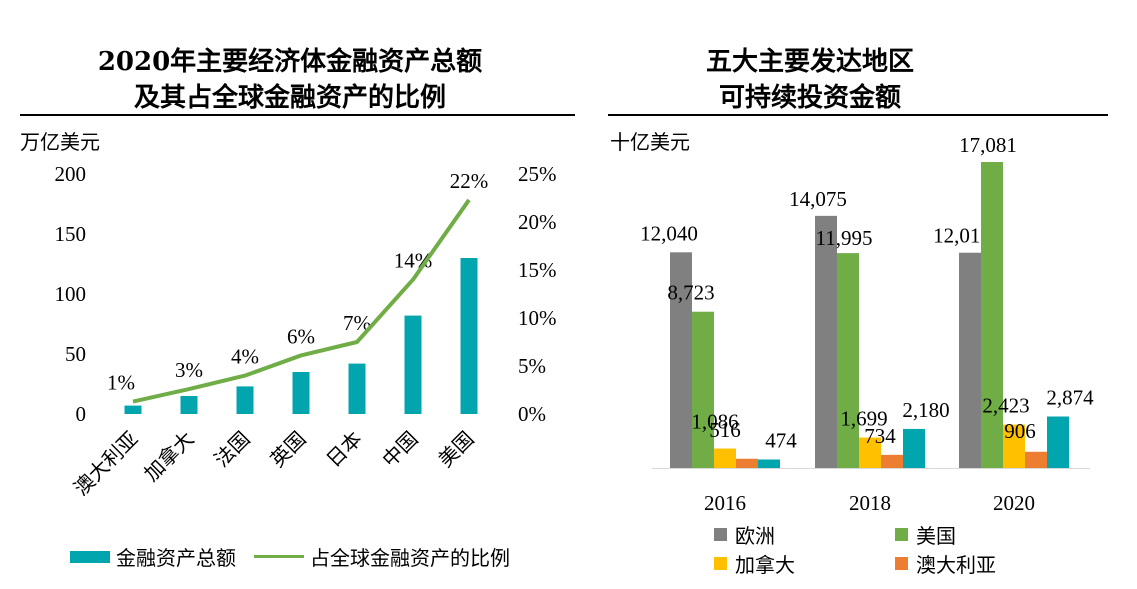 This screenshot has width=1137, height=589. Describe the element at coordinates (469, 181) in the screenshot. I see `share-data-label: 22%` at that location.